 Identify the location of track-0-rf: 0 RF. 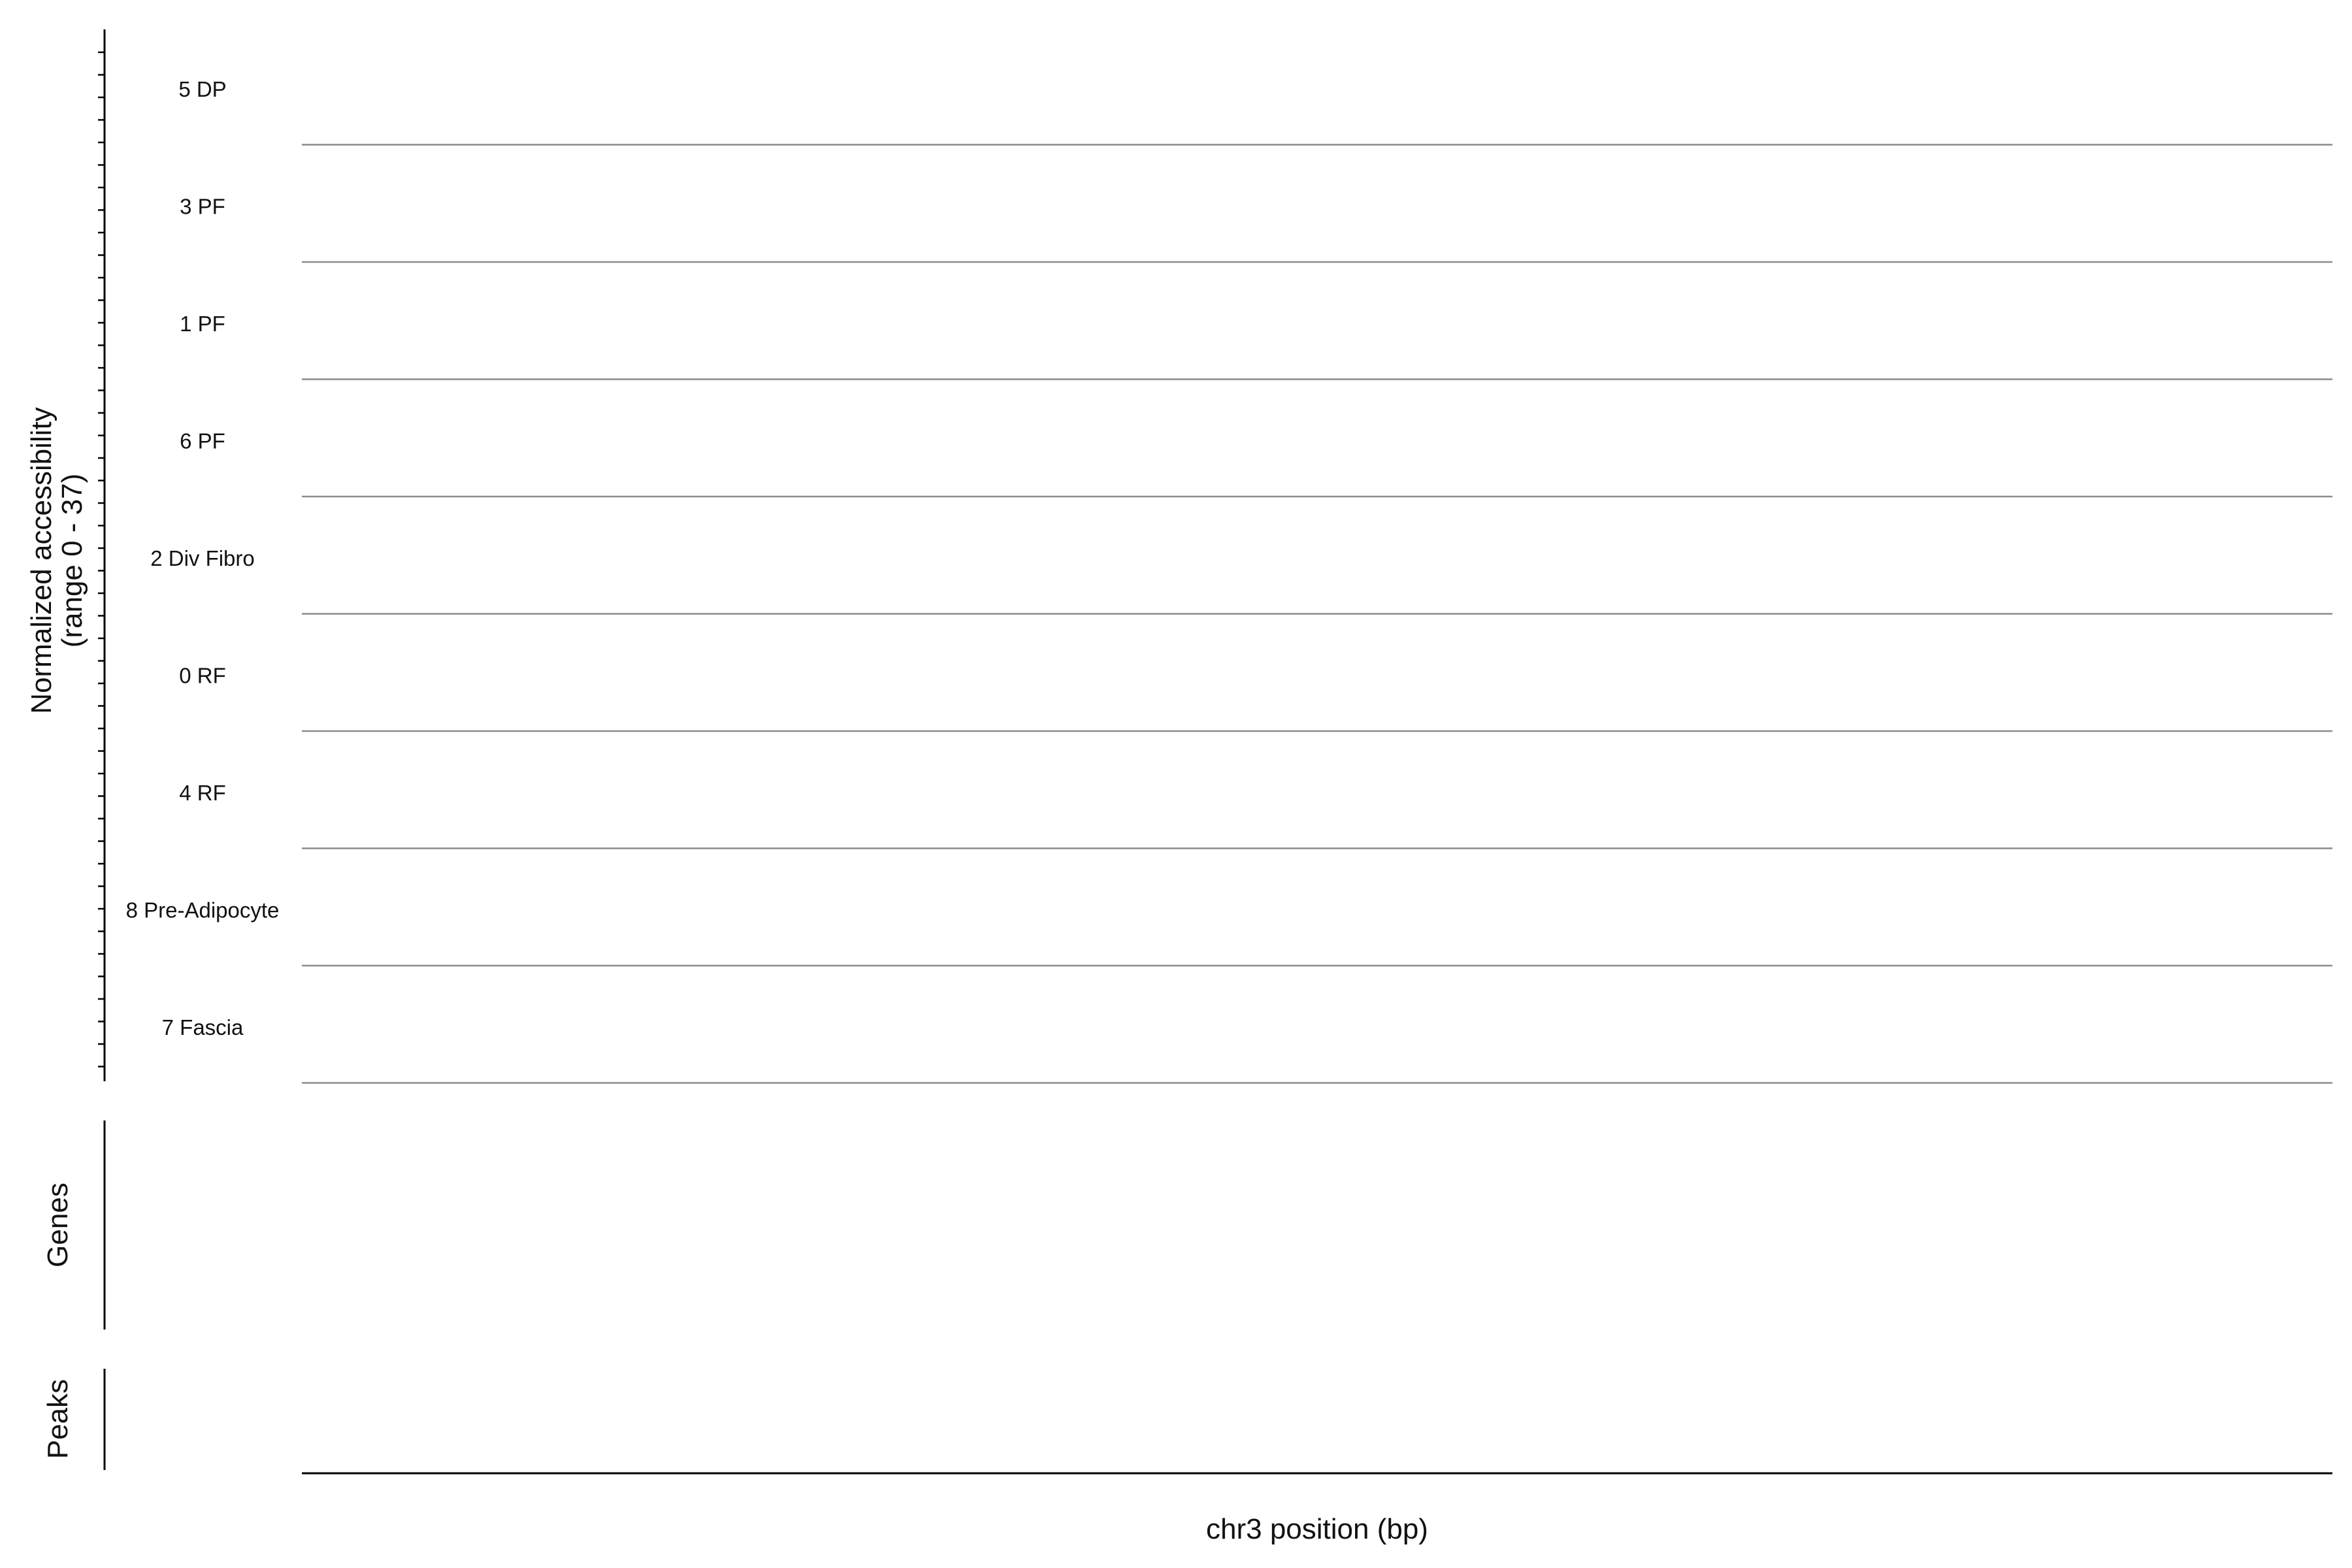
(1255, 698).